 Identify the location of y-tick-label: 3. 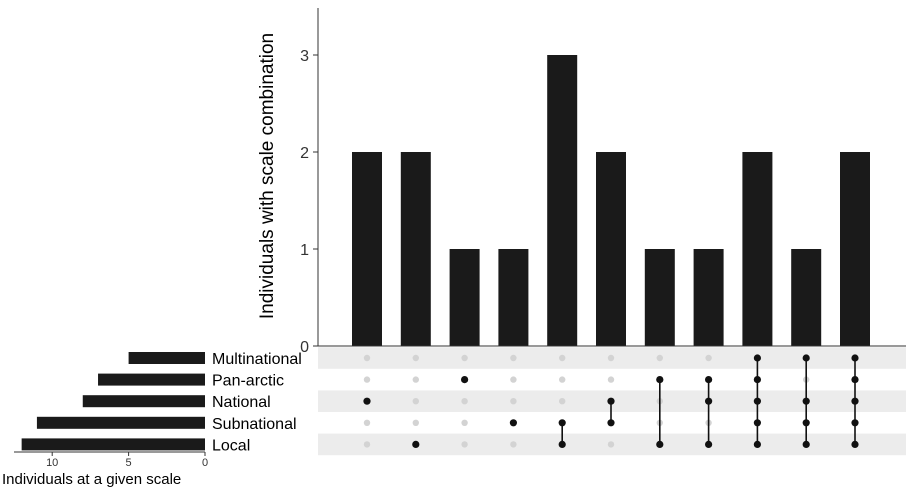
(304, 56).